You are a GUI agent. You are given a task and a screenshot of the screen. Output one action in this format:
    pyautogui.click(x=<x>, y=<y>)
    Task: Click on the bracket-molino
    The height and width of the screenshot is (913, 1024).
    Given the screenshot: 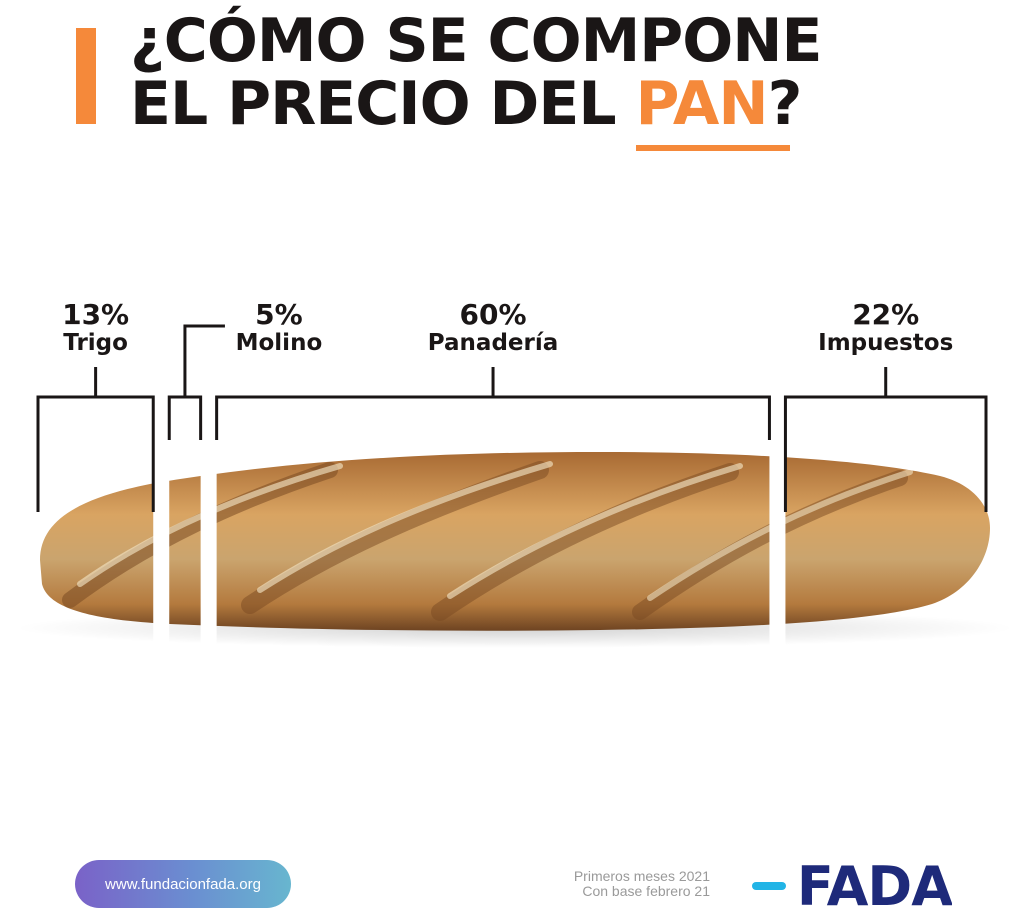 What is the action you would take?
    pyautogui.click(x=185, y=417)
    